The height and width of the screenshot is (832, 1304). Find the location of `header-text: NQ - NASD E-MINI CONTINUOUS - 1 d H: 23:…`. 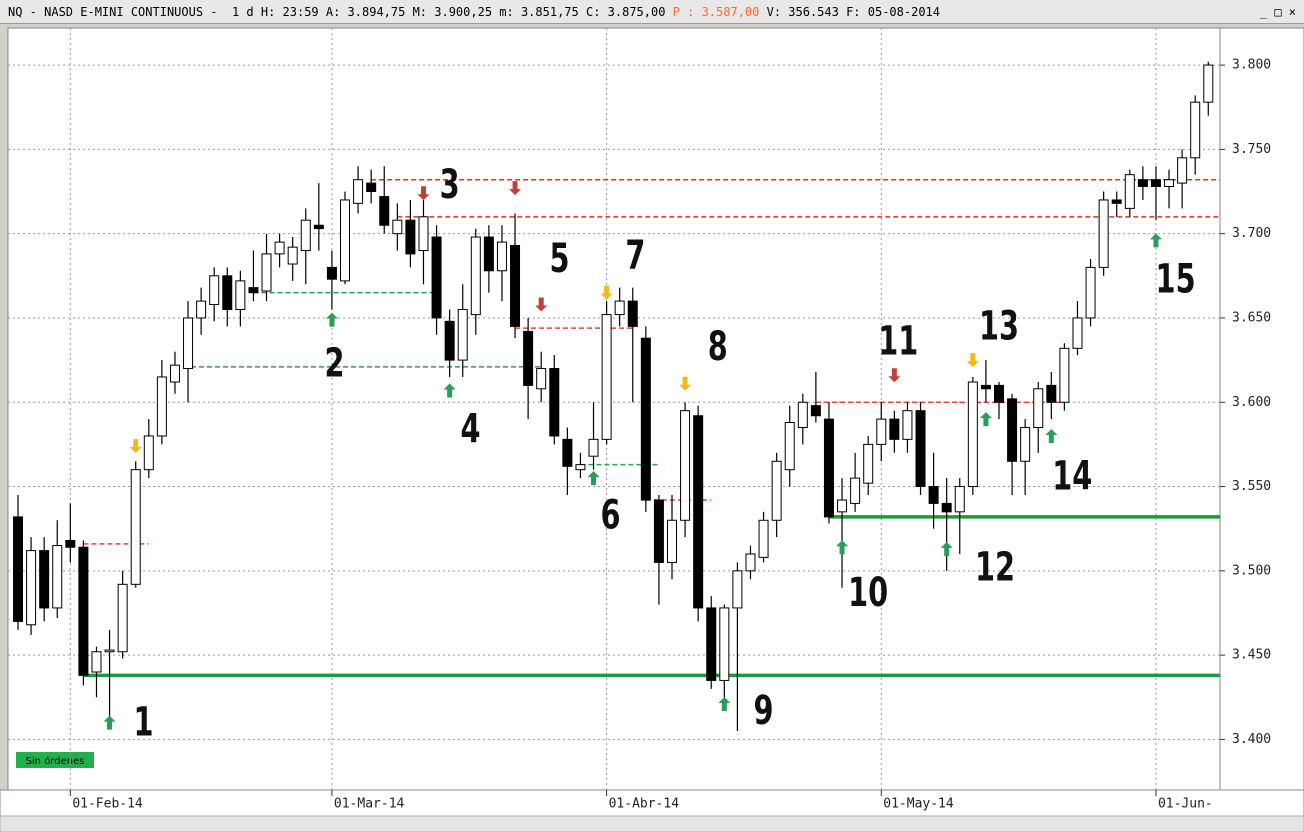

header-text: NQ - NASD E-MINI CONTINUOUS - 1 d H: 23:… is located at coordinates (340, 12).